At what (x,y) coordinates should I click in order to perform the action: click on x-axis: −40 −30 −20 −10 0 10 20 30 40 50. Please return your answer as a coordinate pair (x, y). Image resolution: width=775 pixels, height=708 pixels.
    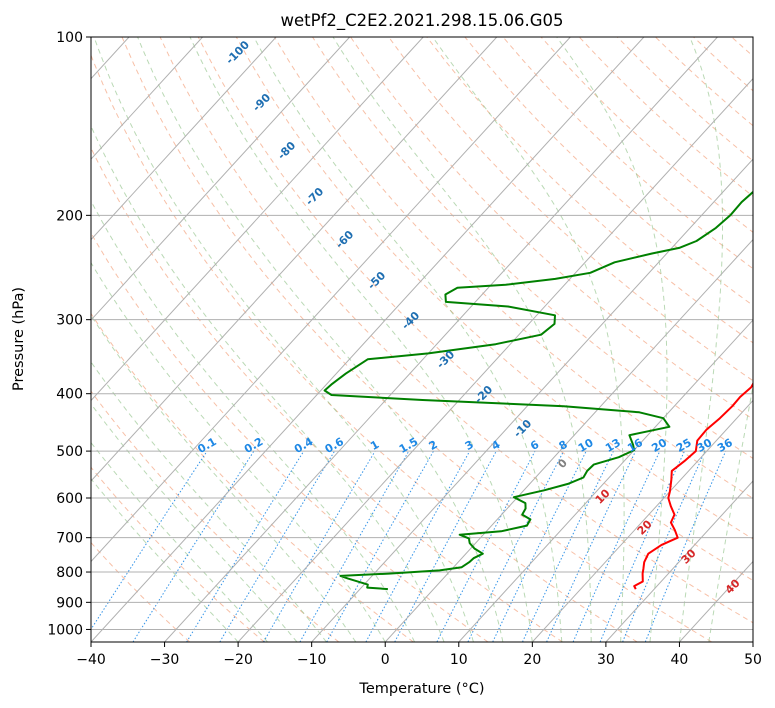
    Looking at the image, I should click on (419, 655).